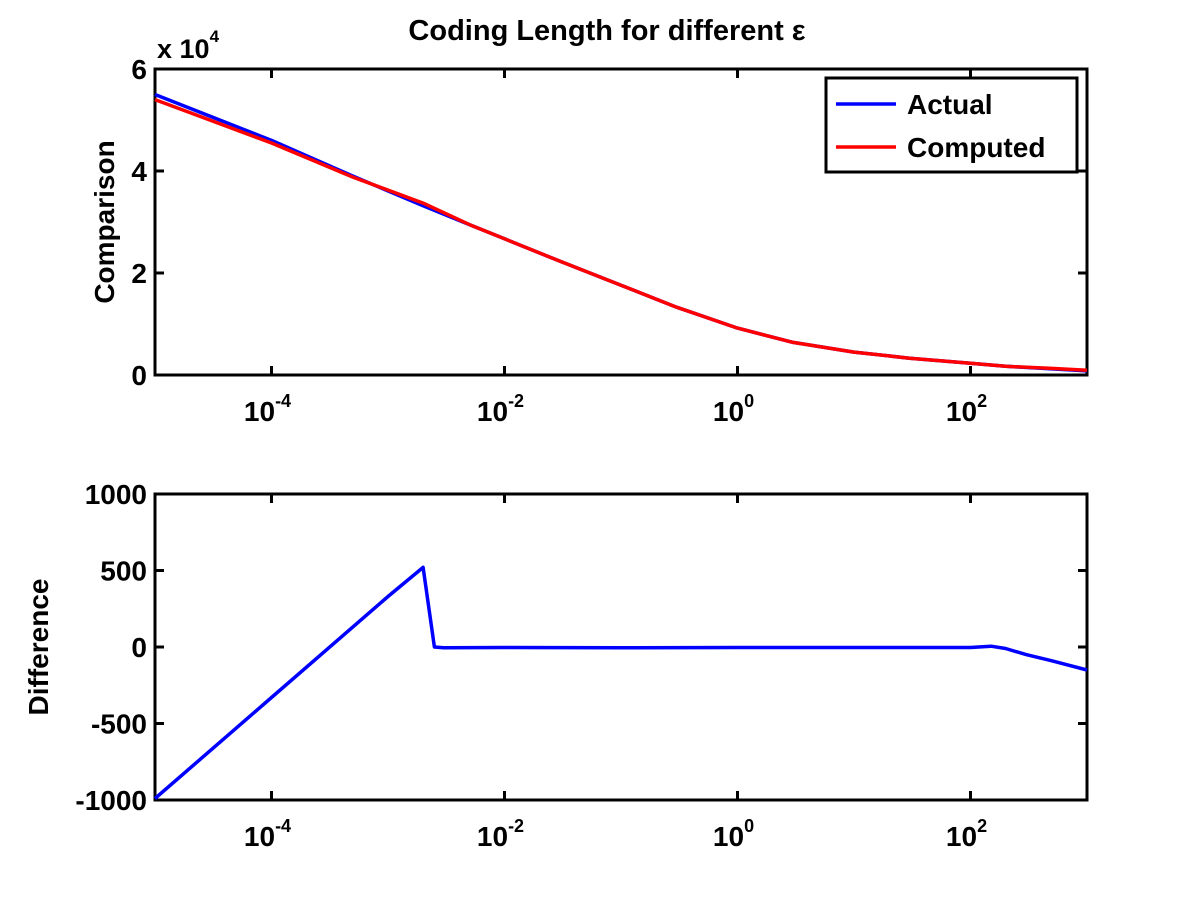 The width and height of the screenshot is (1201, 900). Describe the element at coordinates (104, 221) in the screenshot. I see `comparison-ylabel: Comparison` at that location.